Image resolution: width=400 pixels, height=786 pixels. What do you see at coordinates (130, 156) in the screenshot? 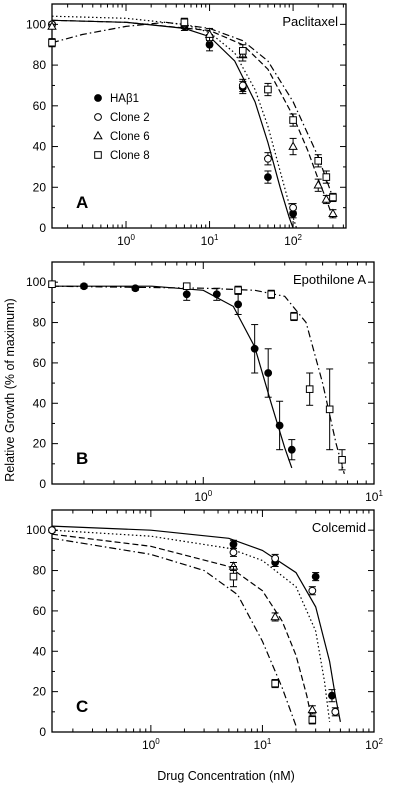
I see `legend-label: Clone 8` at bounding box center [130, 156].